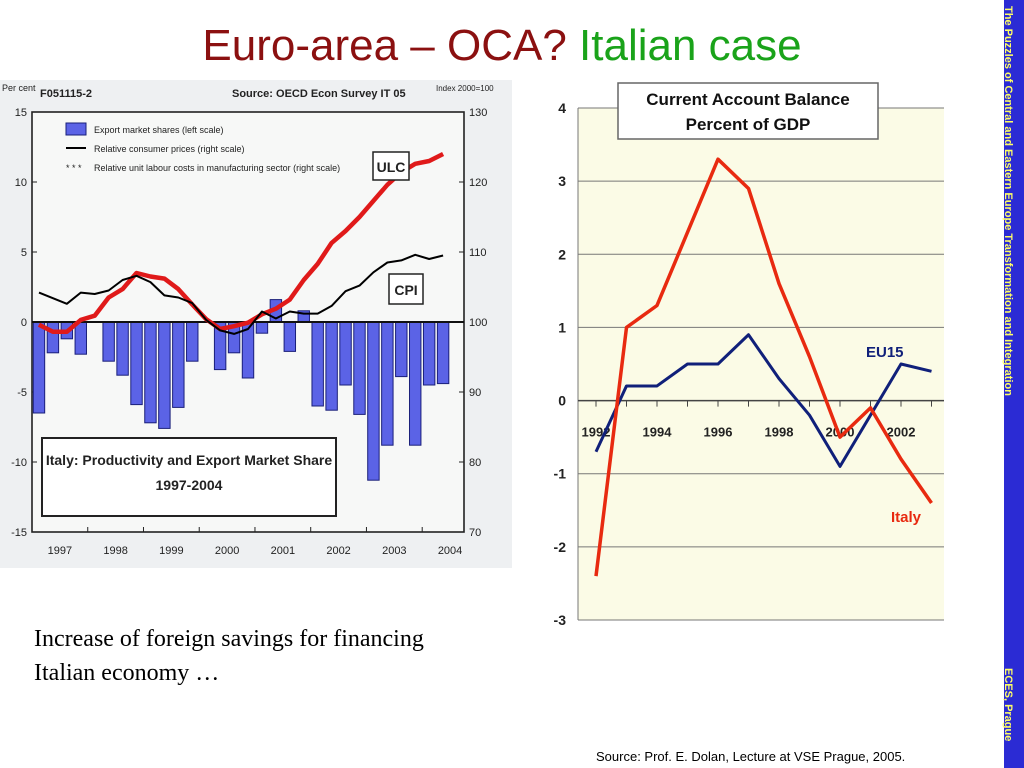 The height and width of the screenshot is (768, 1024). Describe the element at coordinates (885, 352) in the screenshot. I see `eu15-series-label: EU15` at that location.